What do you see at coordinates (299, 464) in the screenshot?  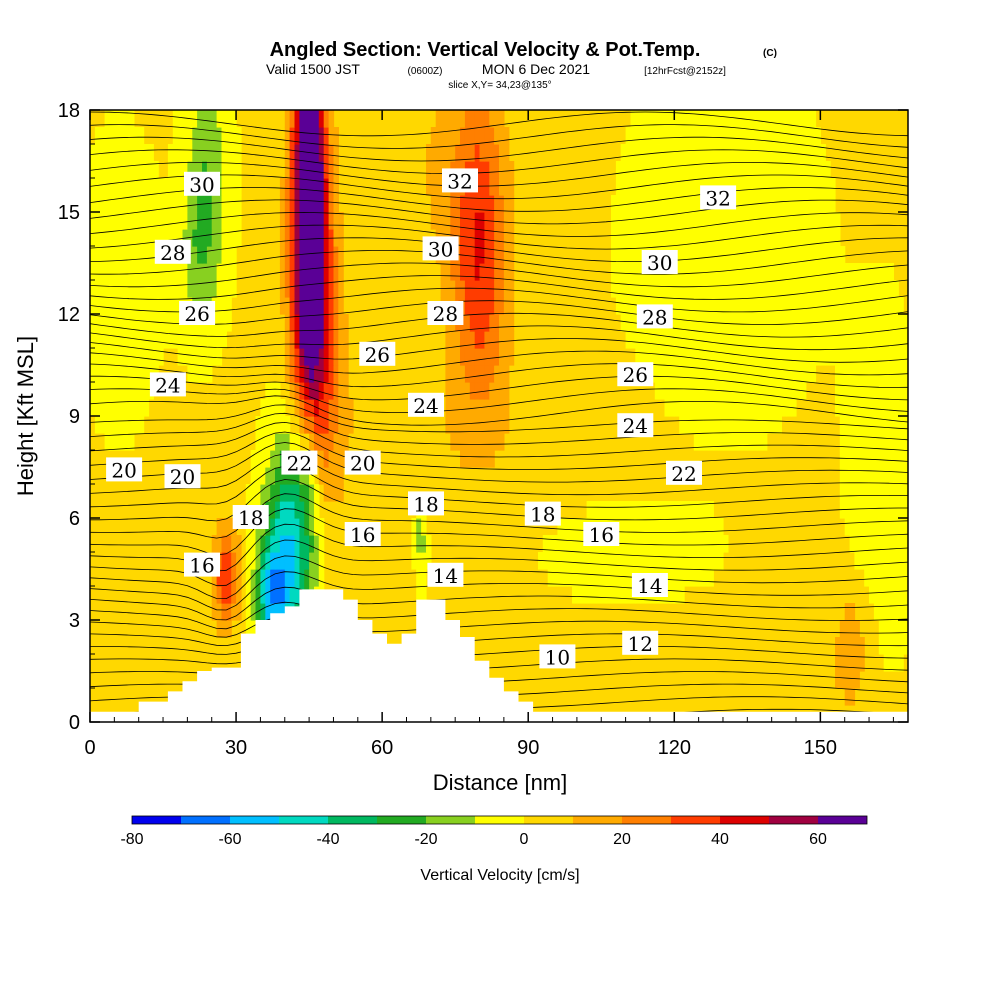 I see `label-text: 22` at bounding box center [299, 464].